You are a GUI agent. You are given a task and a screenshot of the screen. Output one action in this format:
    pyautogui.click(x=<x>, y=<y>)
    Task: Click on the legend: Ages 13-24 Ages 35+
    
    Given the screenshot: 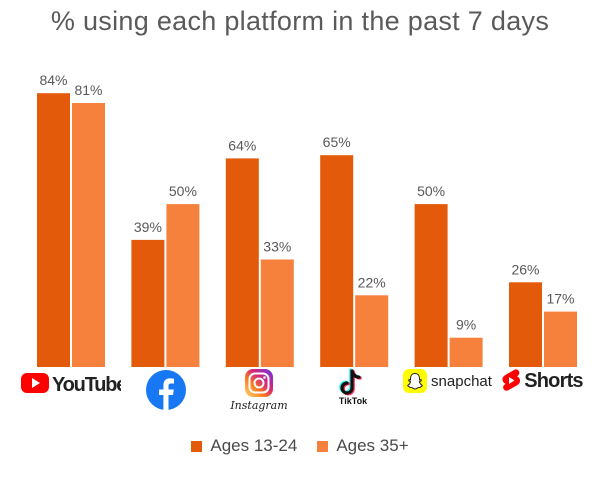 What is the action you would take?
    pyautogui.click(x=300, y=446)
    